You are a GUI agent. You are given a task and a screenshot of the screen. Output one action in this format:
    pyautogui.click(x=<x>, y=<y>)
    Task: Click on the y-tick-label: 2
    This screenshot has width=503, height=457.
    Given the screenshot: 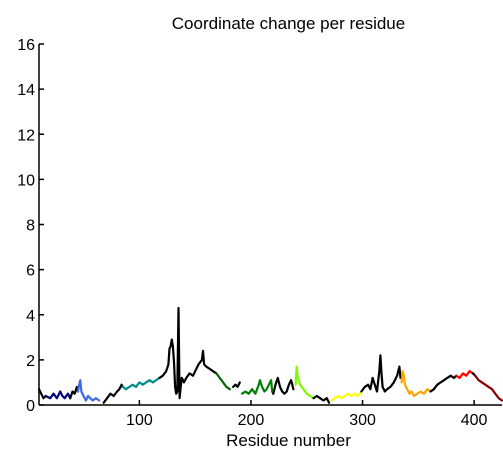 What is the action you would take?
    pyautogui.click(x=30, y=361)
    